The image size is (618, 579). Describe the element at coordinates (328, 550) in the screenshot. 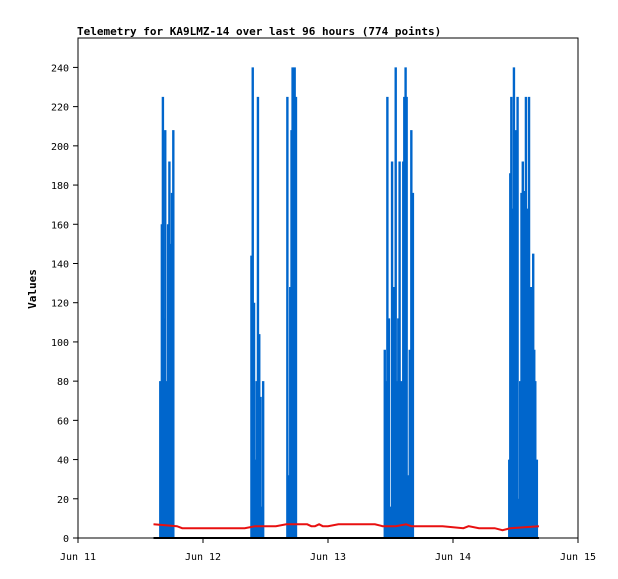

I see `x-axis-ticks: Jun 11 Jun 12 Jun 13 Jun 14 Jun 15` at that location.